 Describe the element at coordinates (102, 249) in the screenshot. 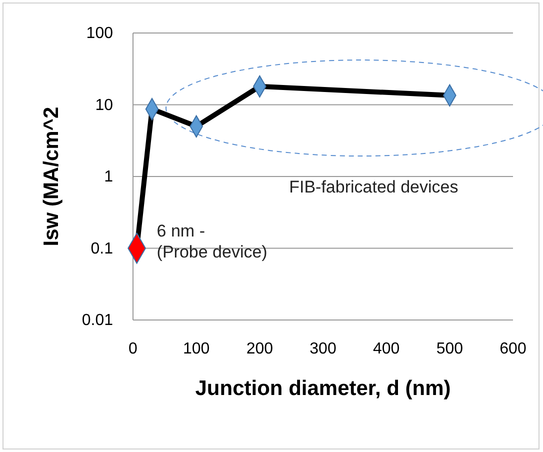

I see `y-tick-label: 0.1` at that location.